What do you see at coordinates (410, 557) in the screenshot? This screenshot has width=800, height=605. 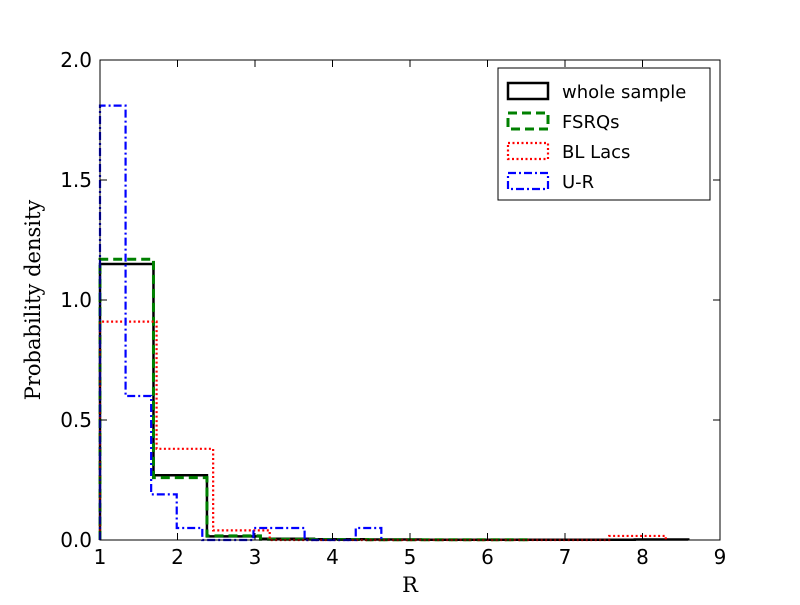 I see `x-tick-label: 5` at bounding box center [410, 557].